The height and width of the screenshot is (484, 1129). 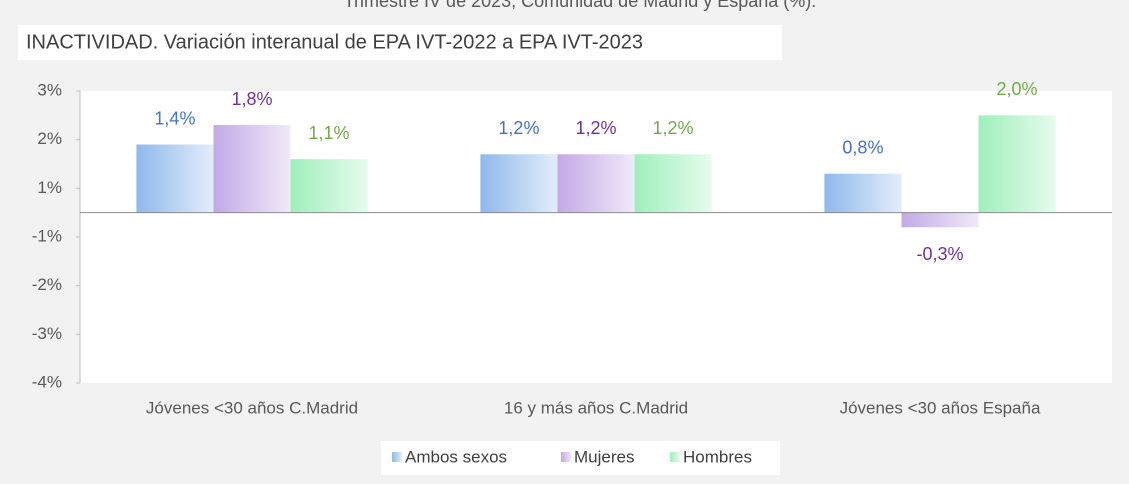 I want to click on y-tick-label: -4%, so click(x=47, y=381).